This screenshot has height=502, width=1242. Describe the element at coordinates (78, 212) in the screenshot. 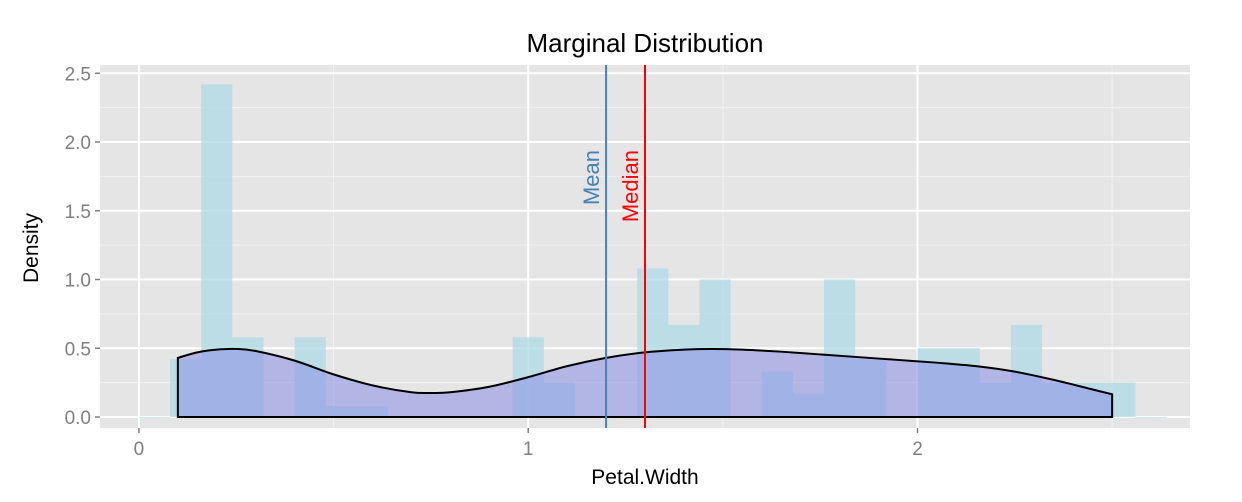

I see `y-tick-label: 1.5` at that location.